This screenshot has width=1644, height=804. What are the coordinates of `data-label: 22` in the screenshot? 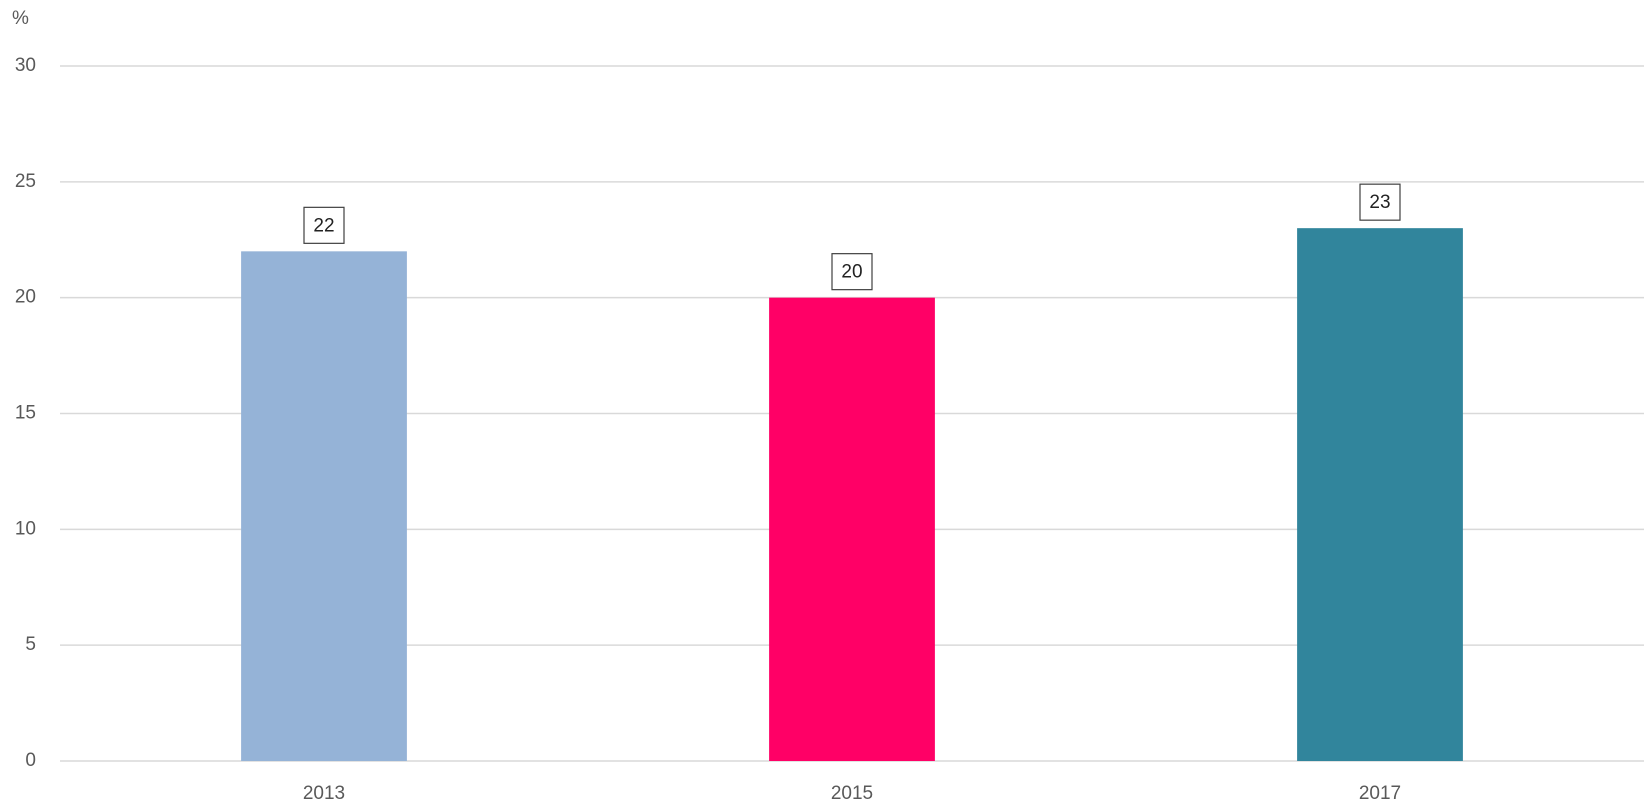 It's located at (323, 225).